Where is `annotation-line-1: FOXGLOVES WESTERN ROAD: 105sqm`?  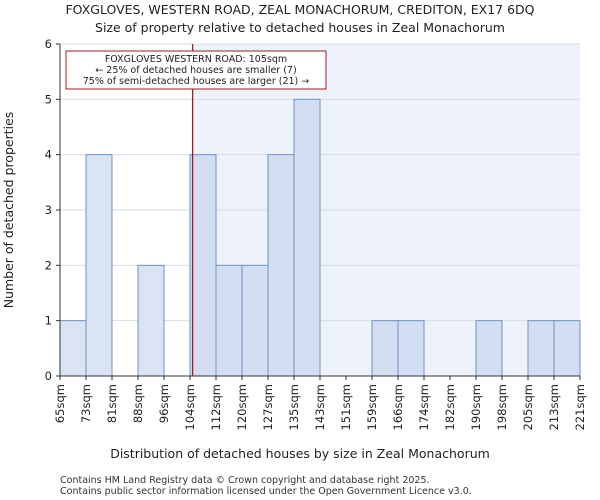
annotation-line-1: FOXGLOVES WESTERN ROAD: 105sqm is located at coordinates (196, 59).